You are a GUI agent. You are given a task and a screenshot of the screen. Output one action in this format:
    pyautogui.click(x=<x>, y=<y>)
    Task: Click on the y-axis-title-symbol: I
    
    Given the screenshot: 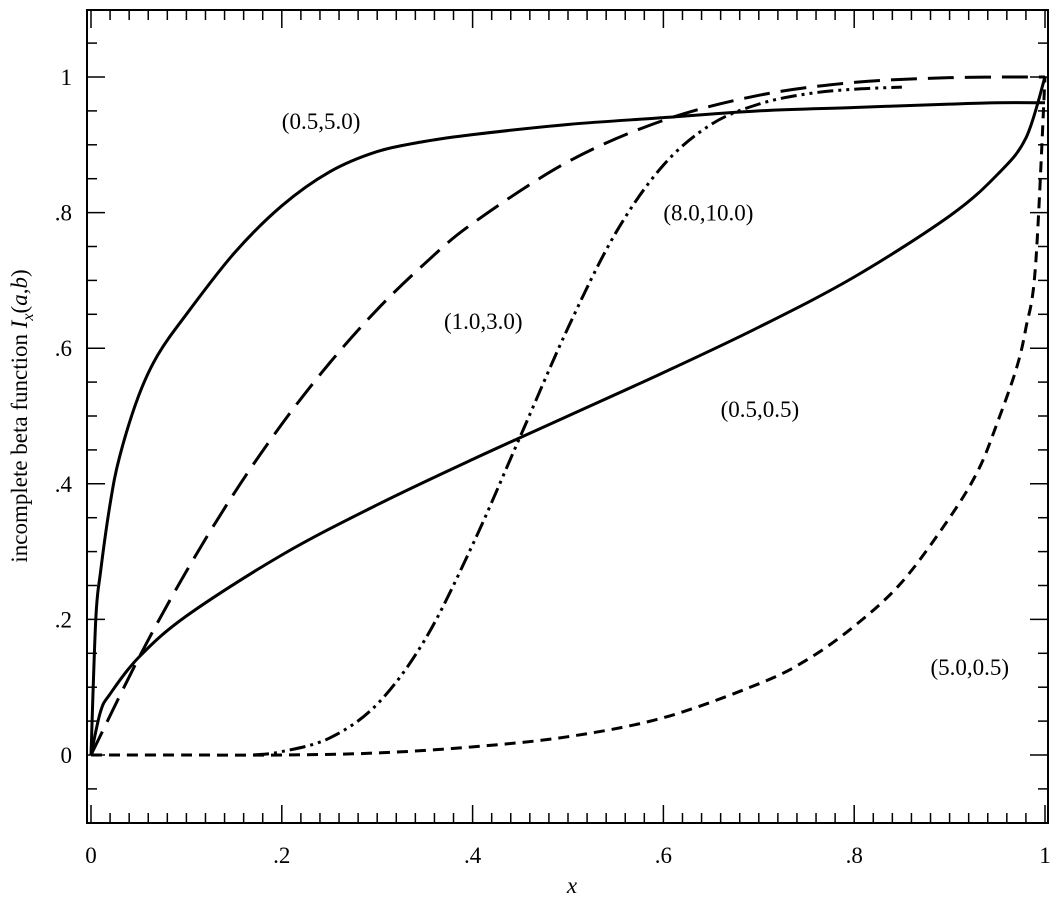 What is the action you would take?
    pyautogui.click(x=19, y=324)
    